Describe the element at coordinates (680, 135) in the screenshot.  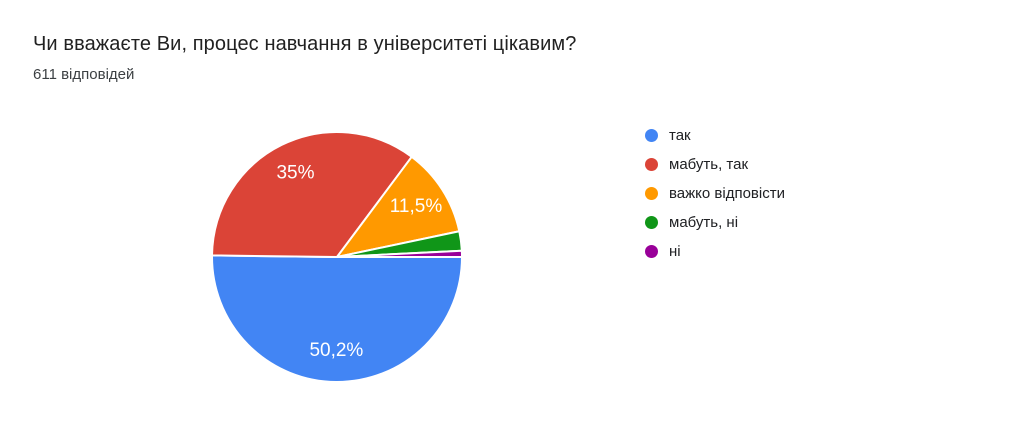
I see `legend-label: так` at that location.